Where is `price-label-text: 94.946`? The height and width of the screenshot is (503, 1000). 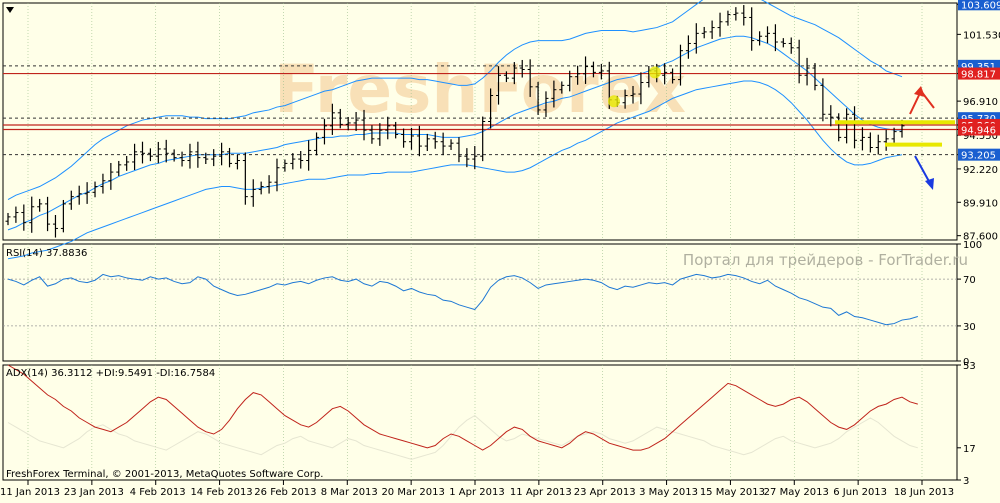 price-label-text: 94.946 is located at coordinates (978, 131).